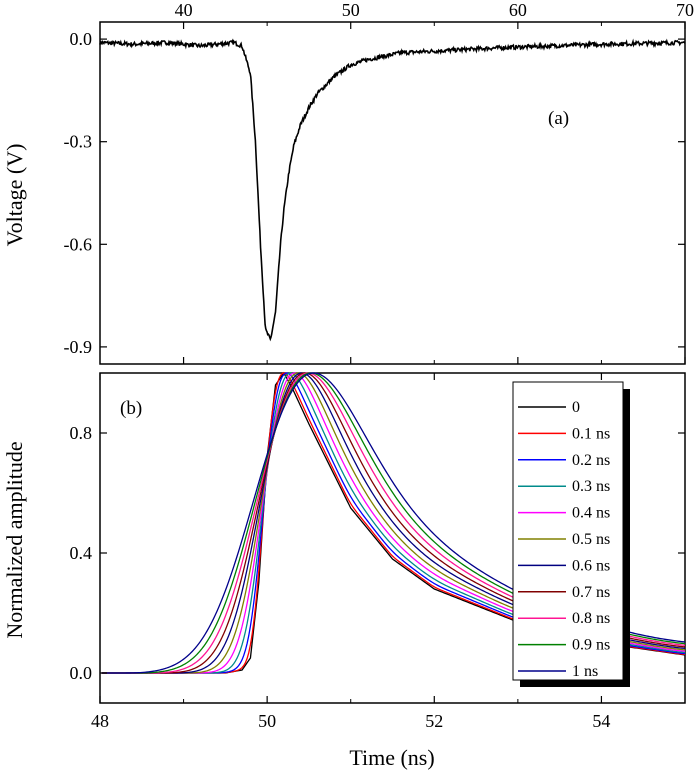 The width and height of the screenshot is (700, 777). What do you see at coordinates (81, 673) in the screenshot?
I see `panel-b-y-tick-label: 0.0` at bounding box center [81, 673].